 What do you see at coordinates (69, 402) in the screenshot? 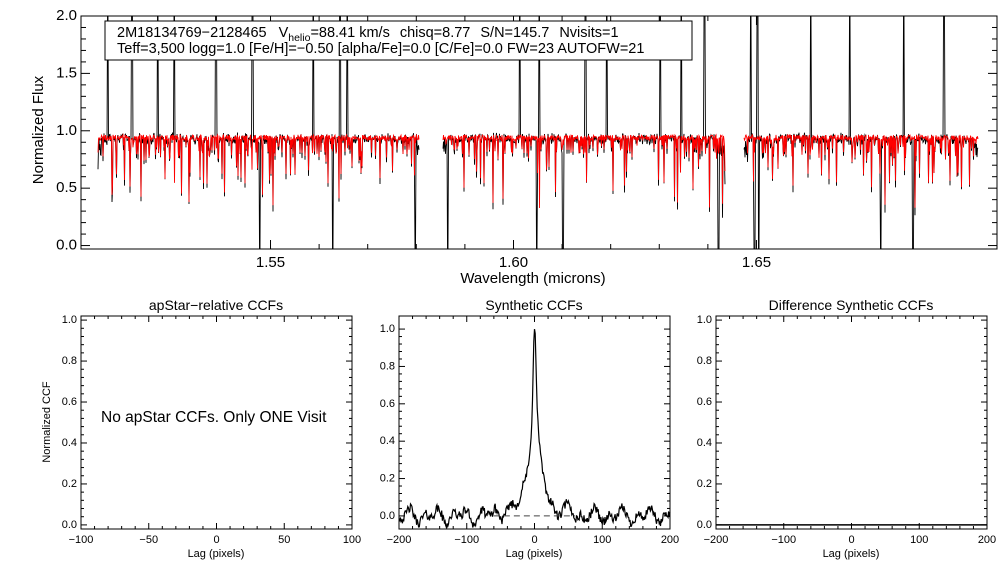
I see `apstar-ccf-y-tick-label: 0.6` at bounding box center [69, 402].